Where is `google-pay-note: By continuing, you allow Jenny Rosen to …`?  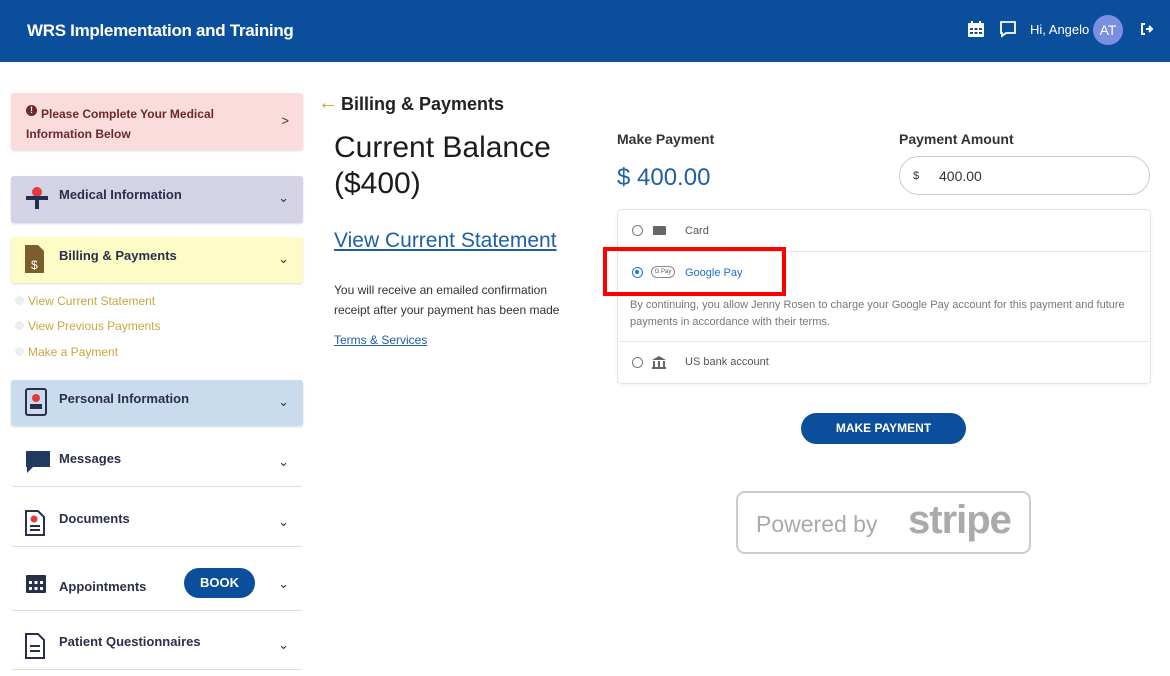
google-pay-note: By continuing, you allow Jenny Rosen to … is located at coordinates (877, 313).